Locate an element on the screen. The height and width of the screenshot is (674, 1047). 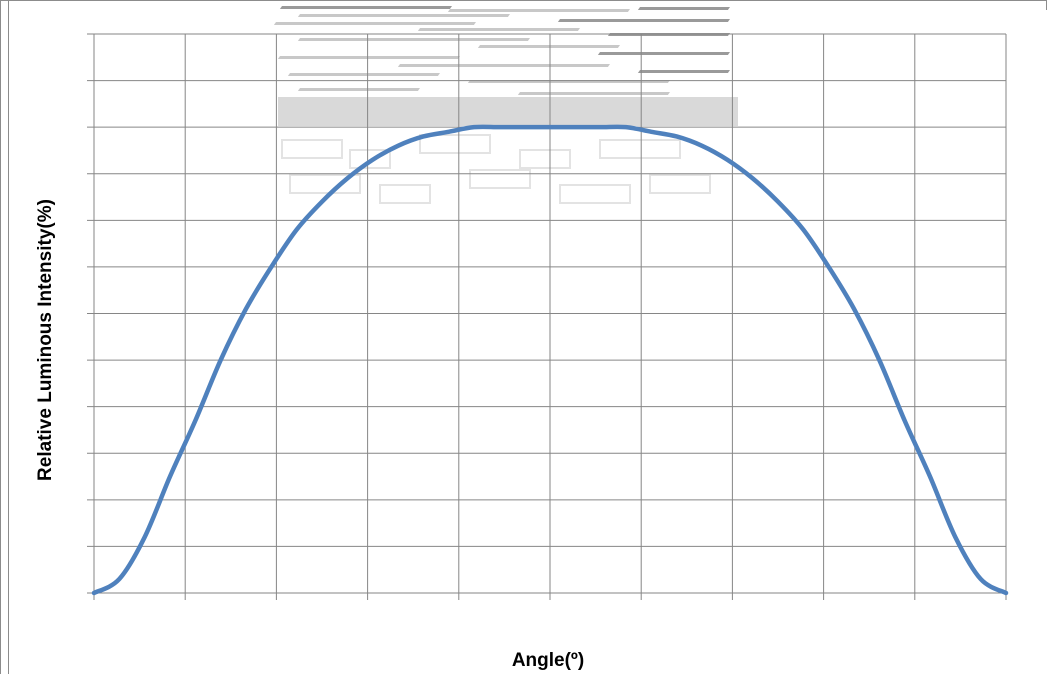
watermark-logo is located at coordinates (505, 105).